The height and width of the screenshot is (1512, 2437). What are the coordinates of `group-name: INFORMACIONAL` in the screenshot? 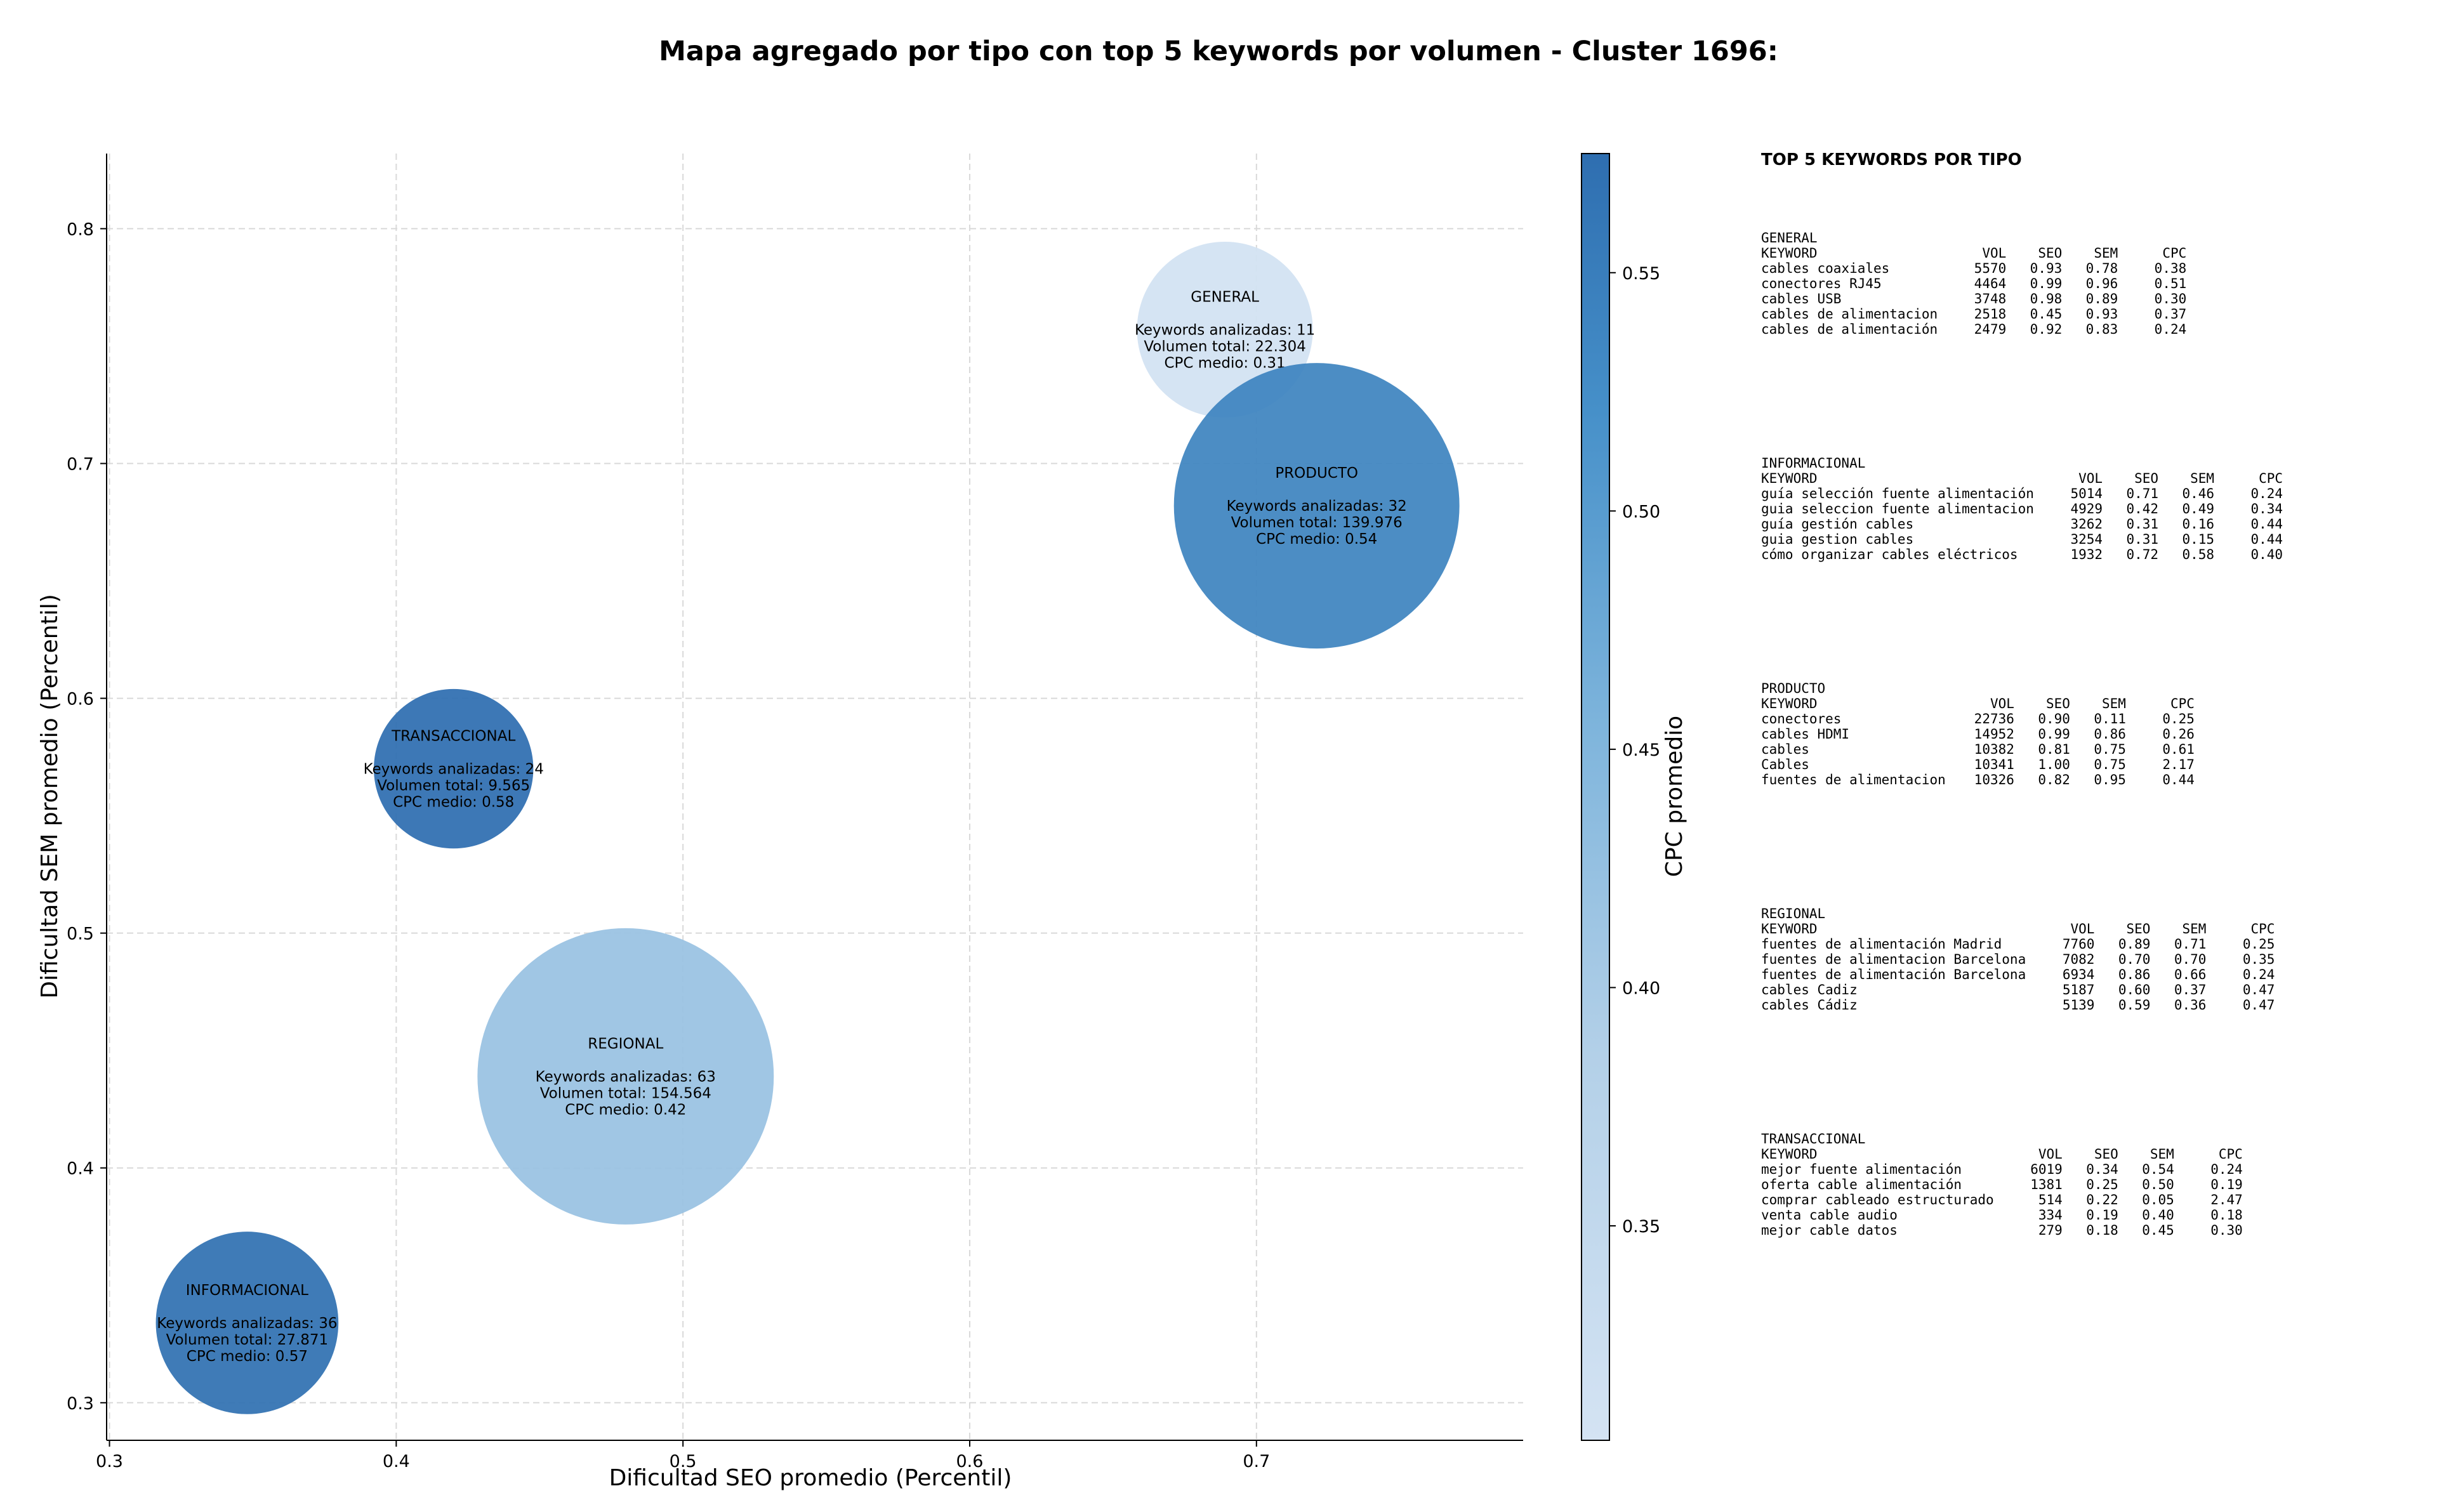 It's located at (1813, 464).